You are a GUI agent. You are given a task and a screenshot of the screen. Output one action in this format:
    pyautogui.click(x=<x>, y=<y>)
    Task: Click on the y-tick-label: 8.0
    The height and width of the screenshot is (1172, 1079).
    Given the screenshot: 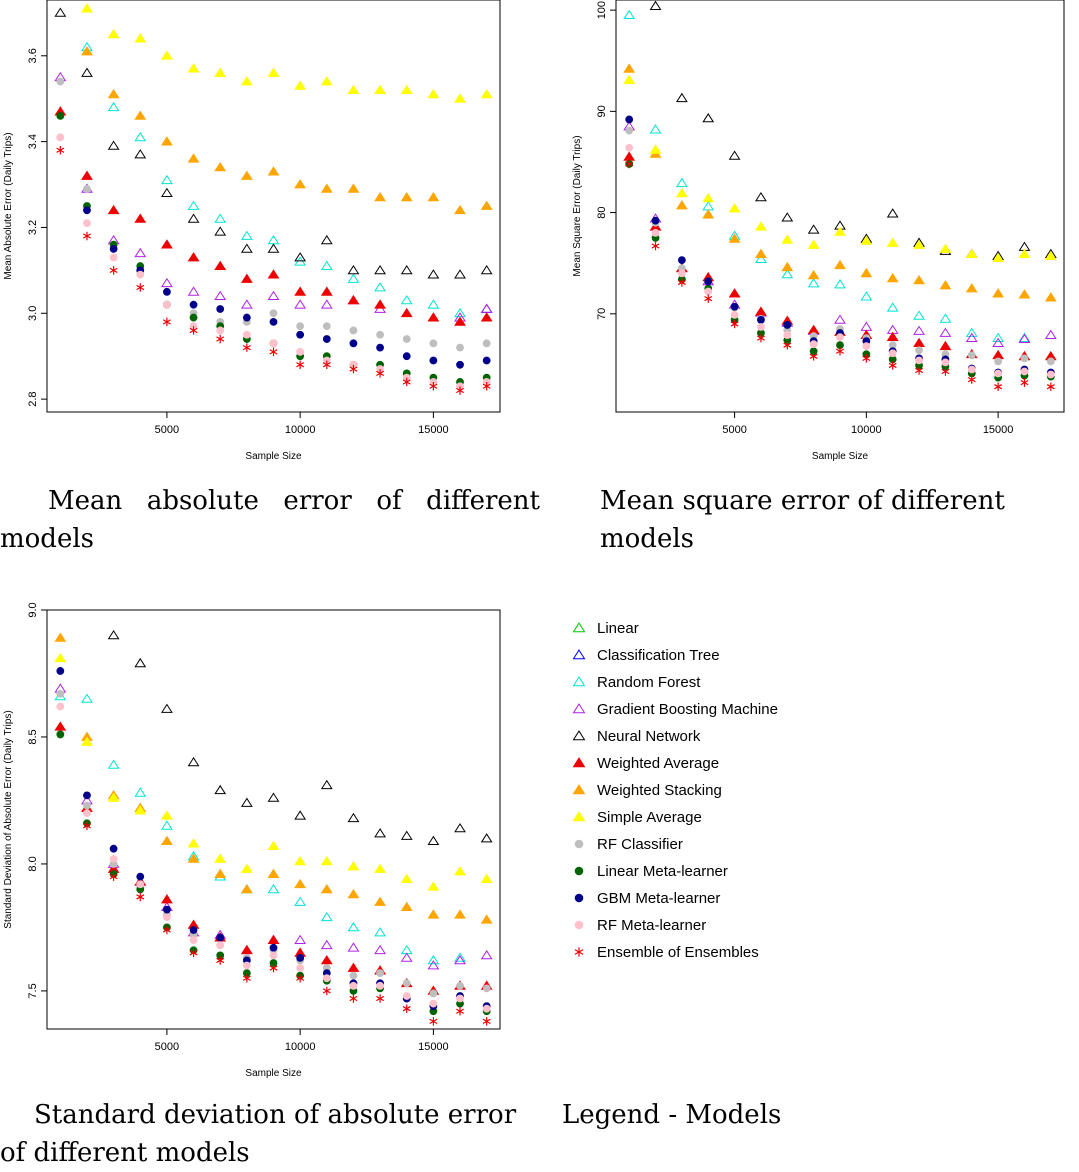 What is the action you would take?
    pyautogui.click(x=33, y=863)
    